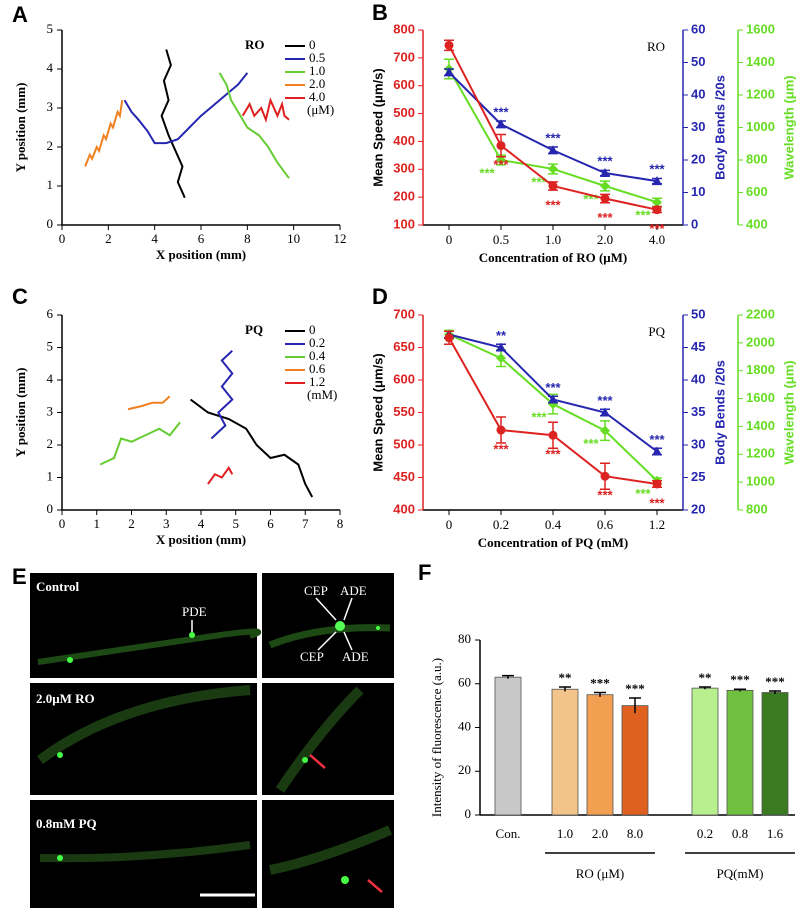  What do you see at coordinates (404, 443) in the screenshot?
I see `y-tick-label: 500` at bounding box center [404, 443].